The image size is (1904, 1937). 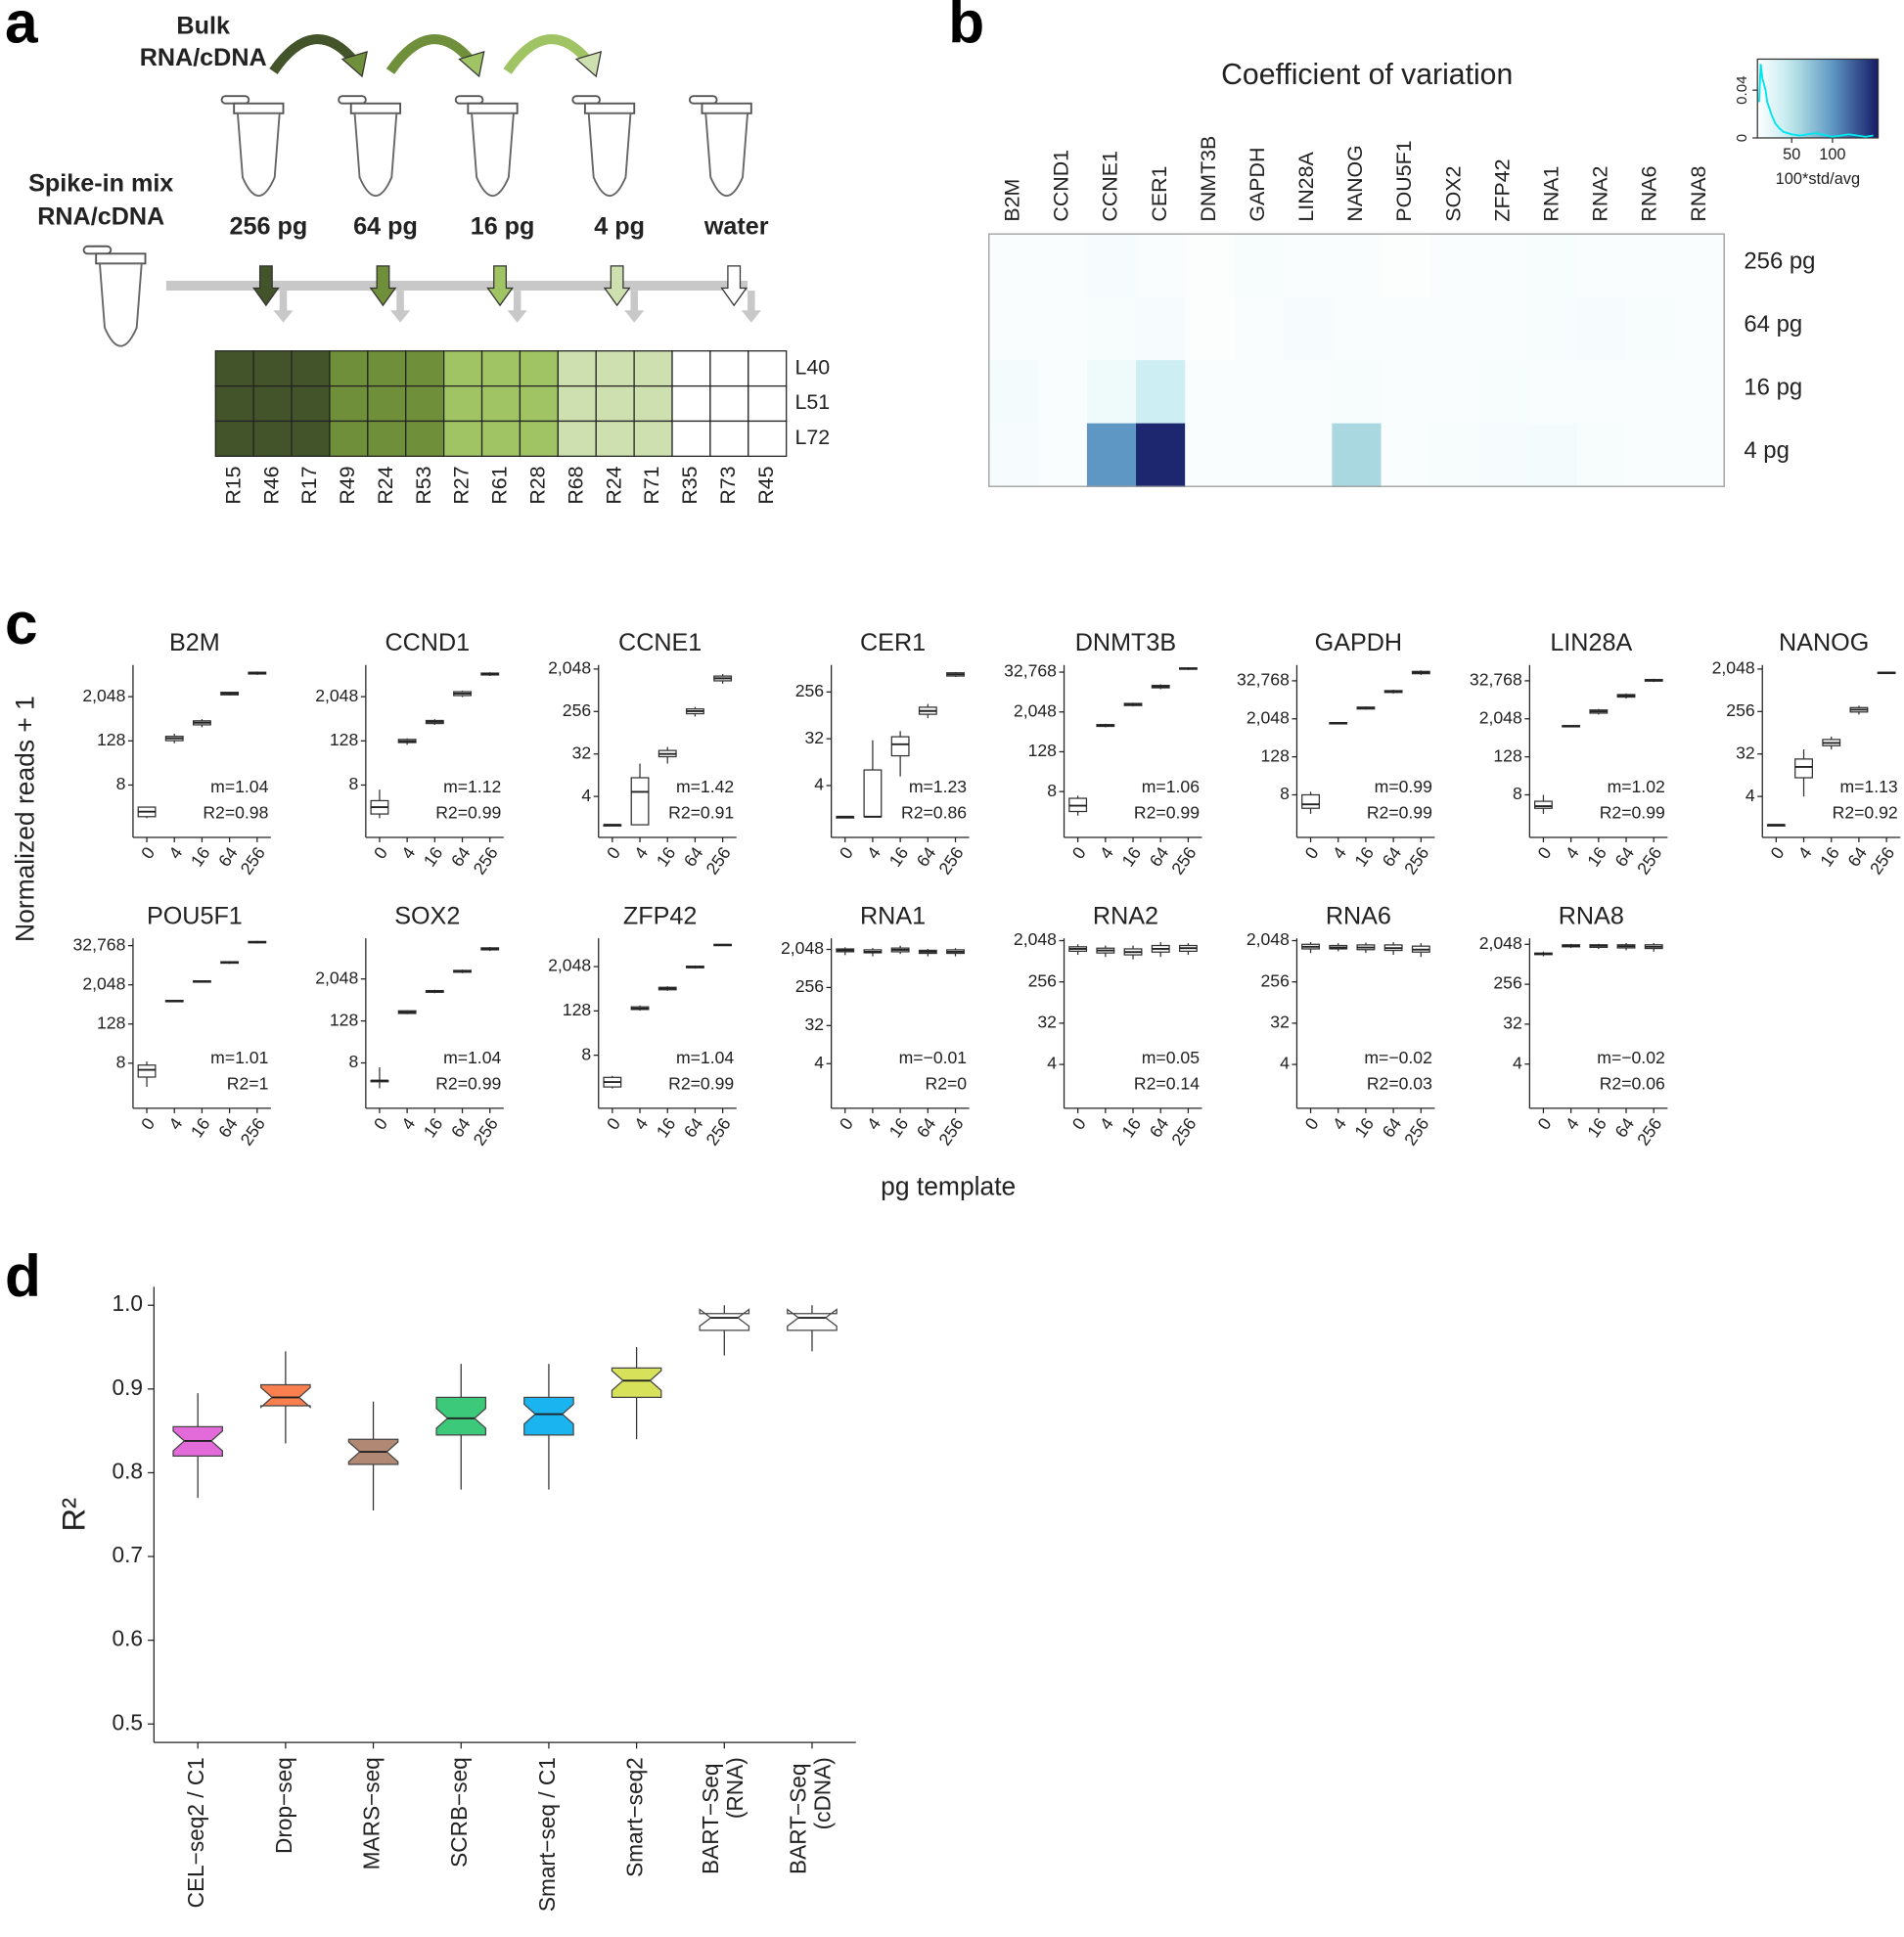 What do you see at coordinates (1636, 787) in the screenshot?
I see `annotation: m=1.02` at bounding box center [1636, 787].